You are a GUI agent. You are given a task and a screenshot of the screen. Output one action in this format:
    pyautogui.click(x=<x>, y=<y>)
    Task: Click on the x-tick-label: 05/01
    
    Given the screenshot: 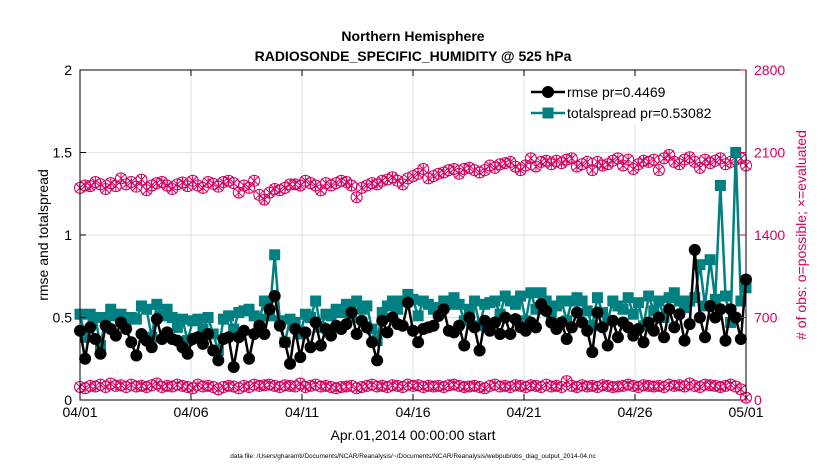 What is the action you would take?
    pyautogui.click(x=745, y=412)
    